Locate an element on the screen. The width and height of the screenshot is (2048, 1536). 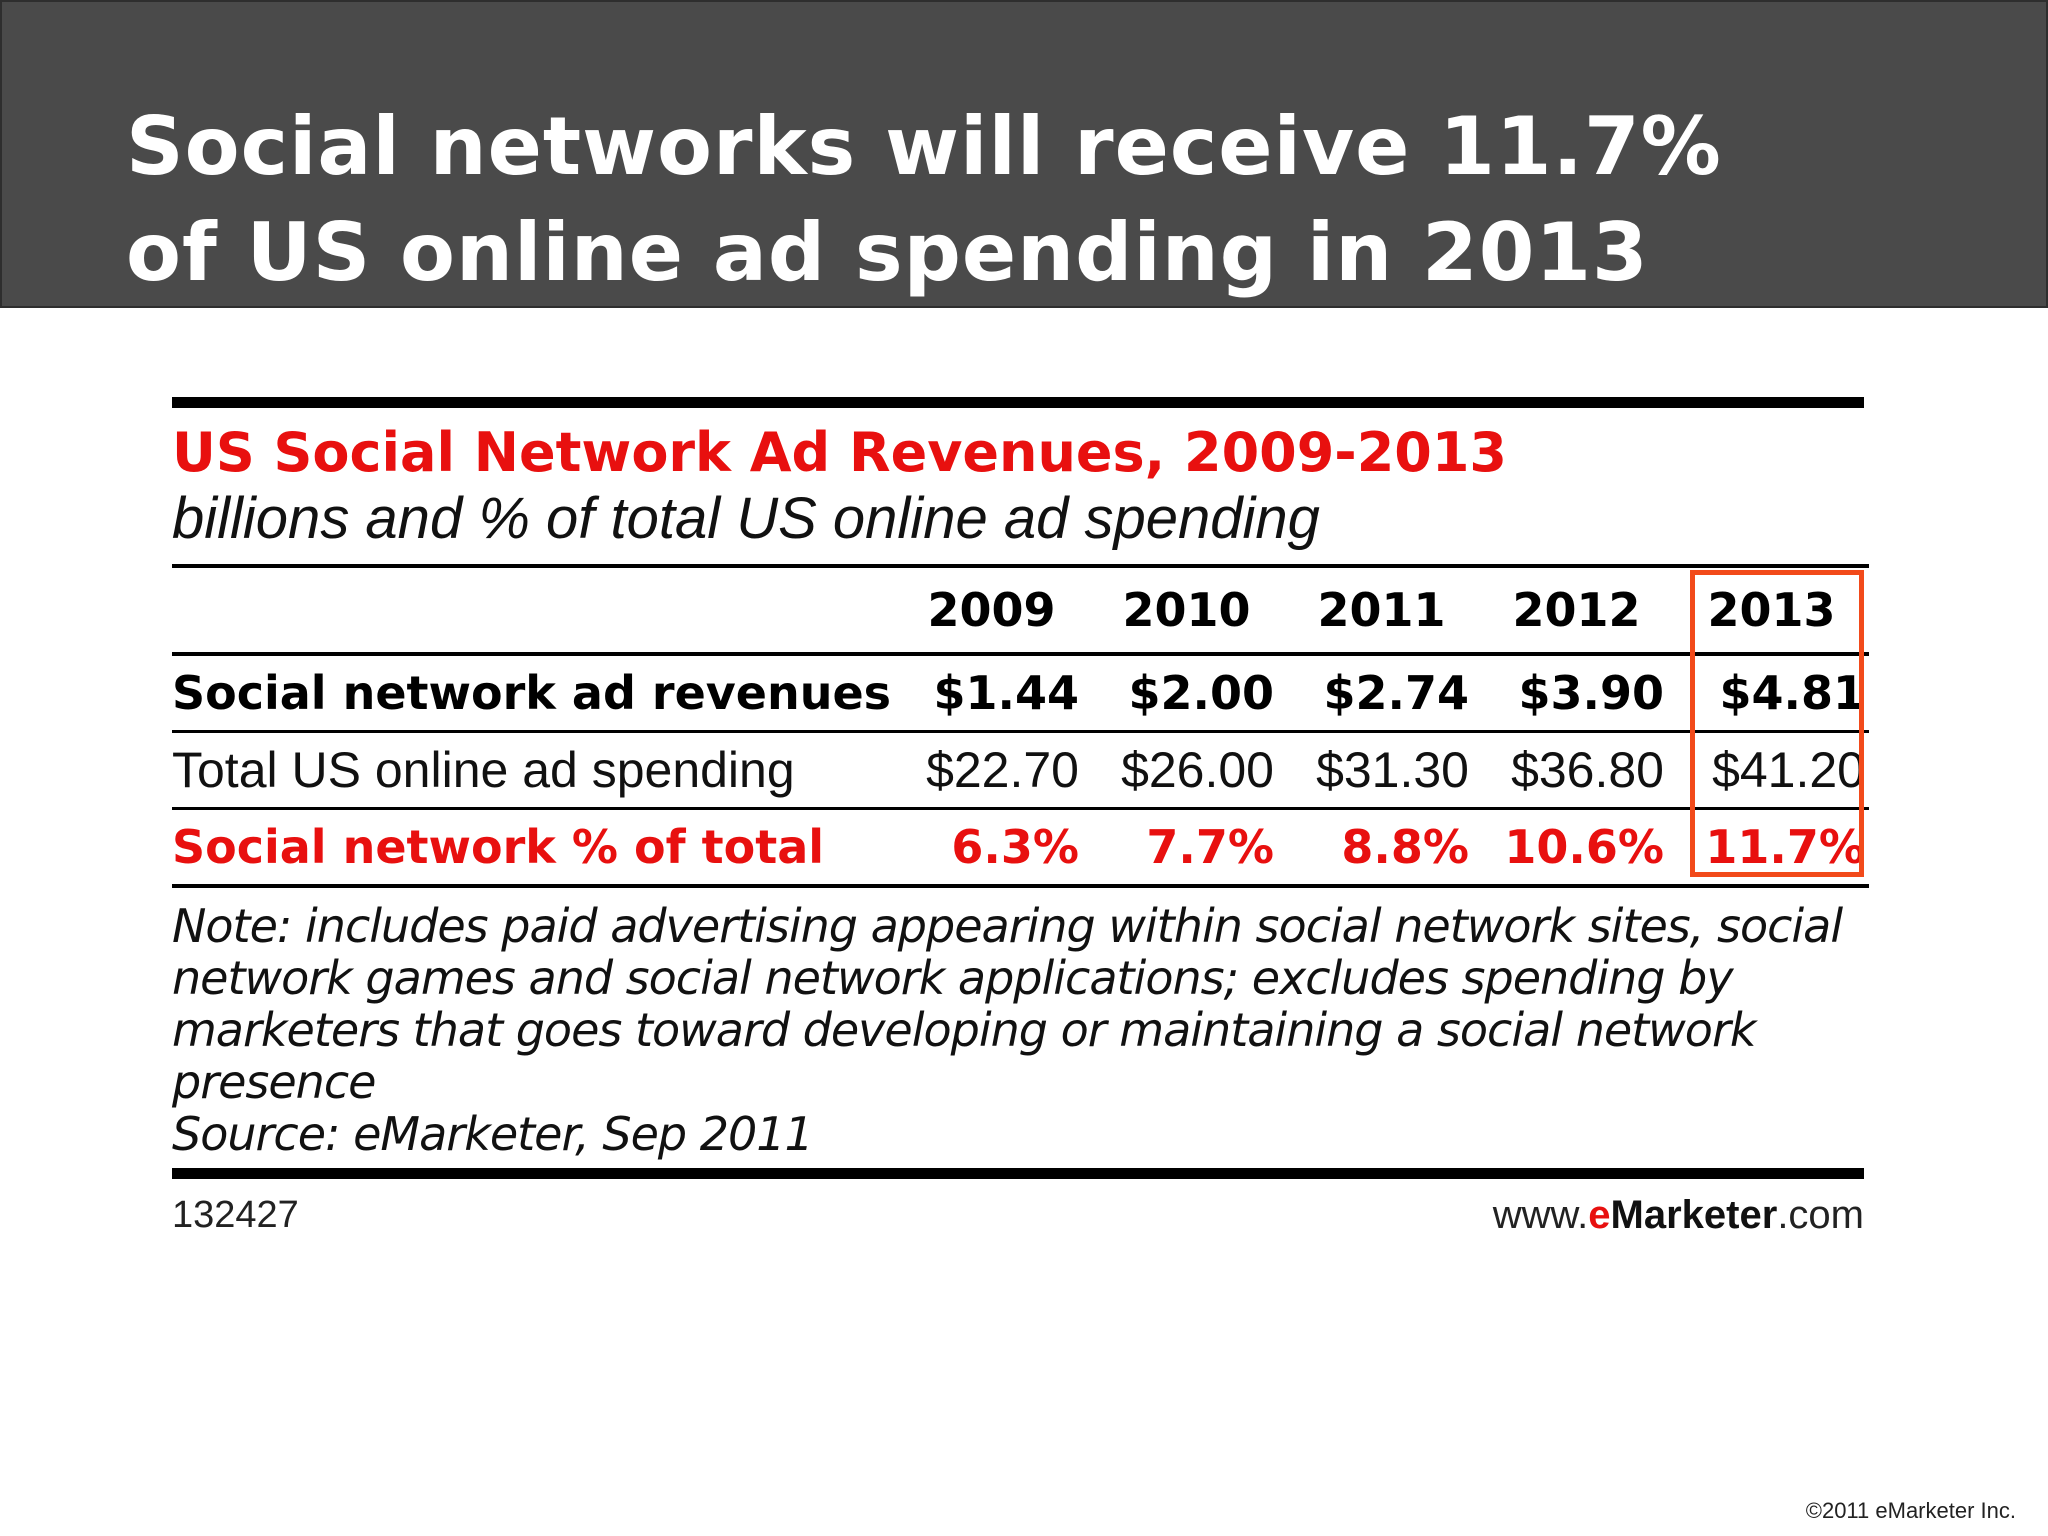
column-header: 2009 is located at coordinates (991, 610).